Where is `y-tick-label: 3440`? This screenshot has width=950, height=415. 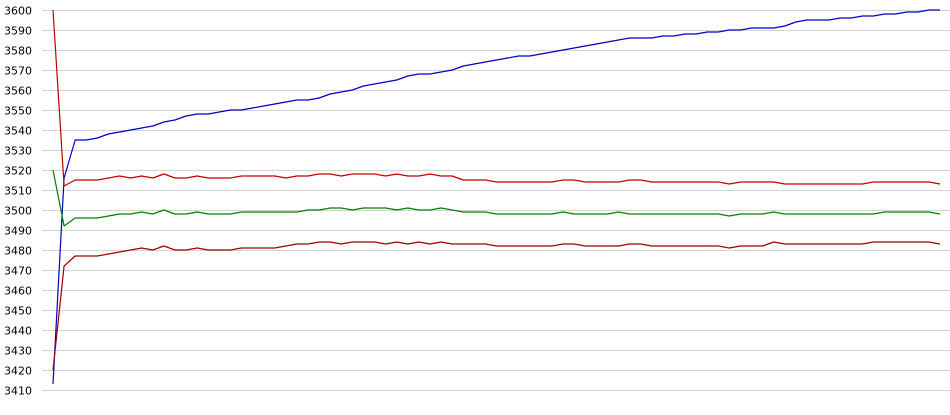
y-tick-label: 3440 is located at coordinates (18, 331).